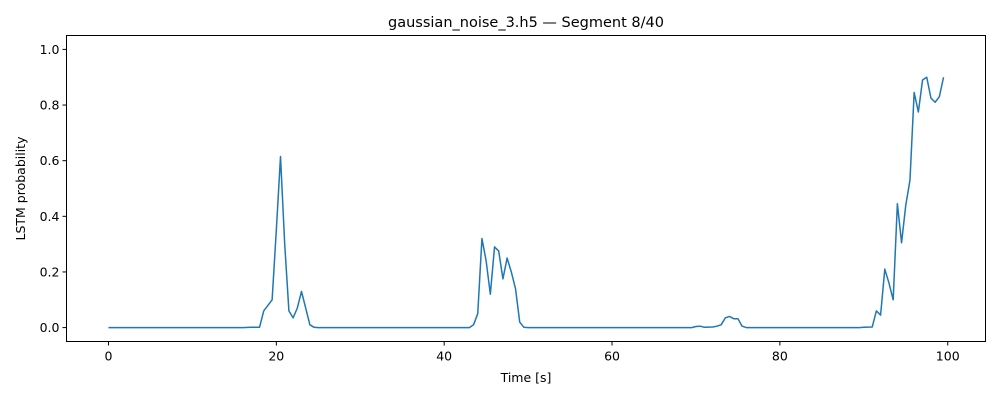 The height and width of the screenshot is (400, 1000). What do you see at coordinates (50, 327) in the screenshot?
I see `y-tick-label: 0.0` at bounding box center [50, 327].